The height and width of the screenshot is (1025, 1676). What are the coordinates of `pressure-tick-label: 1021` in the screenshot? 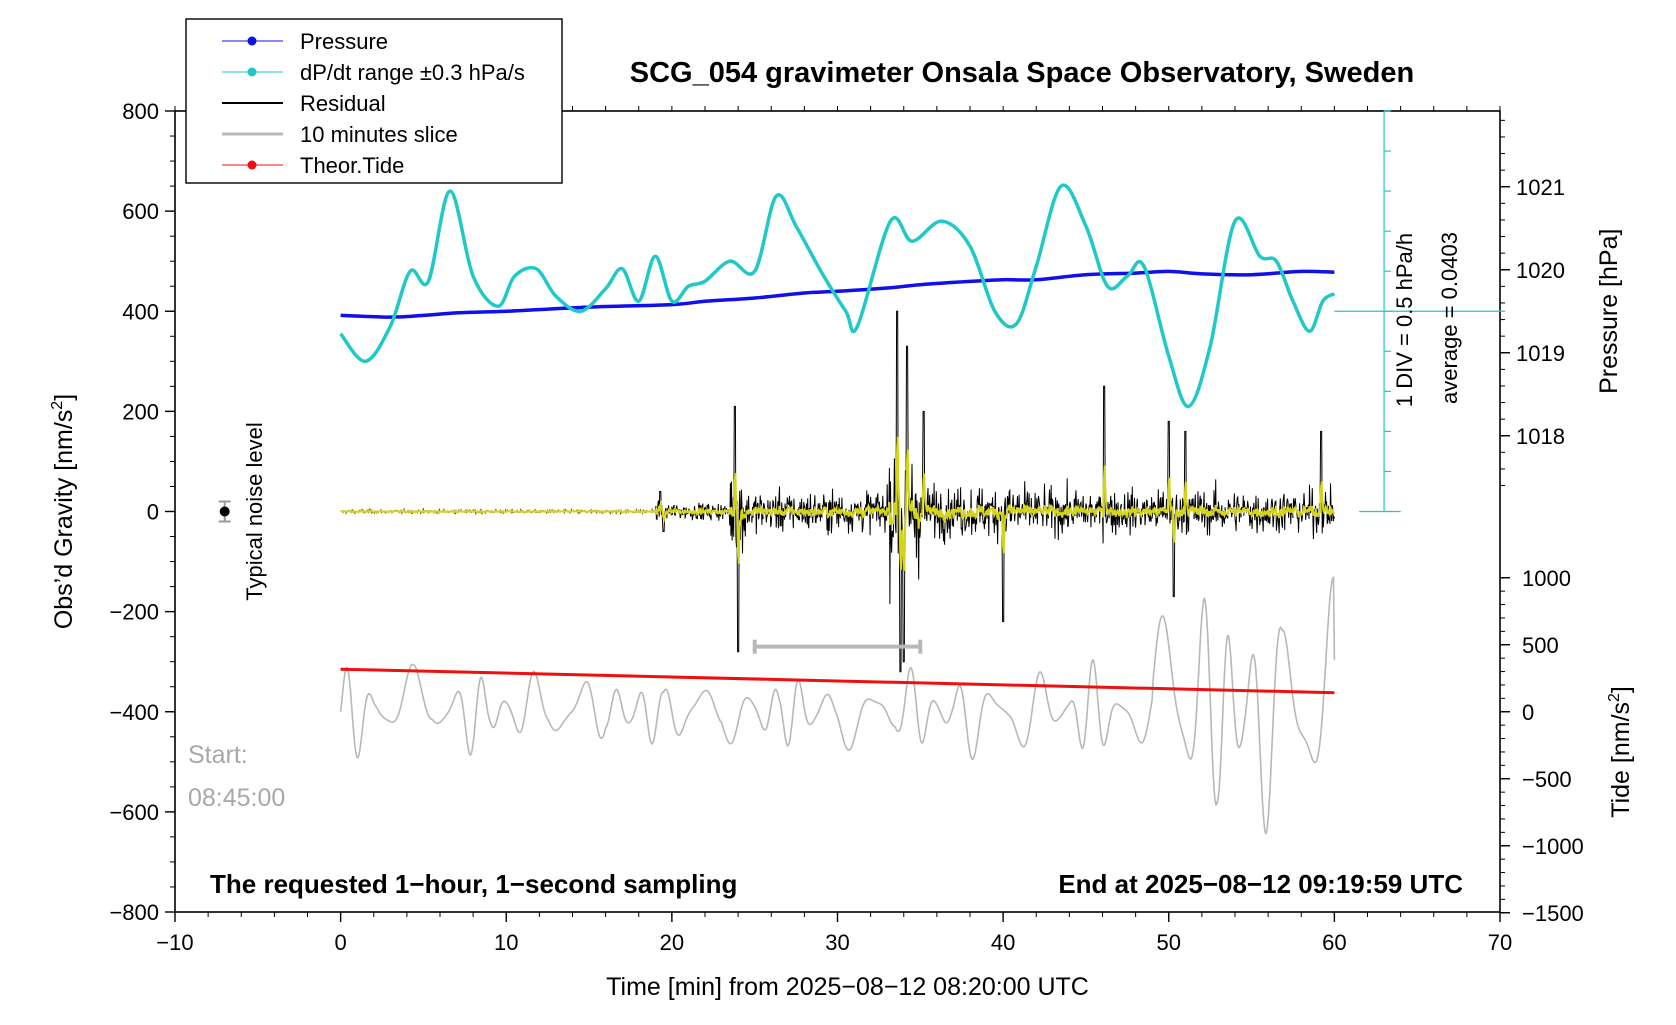 It's located at (1540, 187).